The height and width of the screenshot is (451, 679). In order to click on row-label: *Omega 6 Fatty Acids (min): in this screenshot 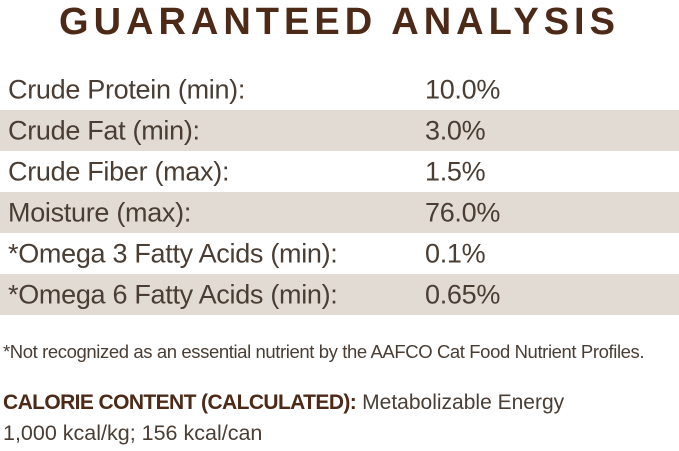, I will do `click(173, 294)`.